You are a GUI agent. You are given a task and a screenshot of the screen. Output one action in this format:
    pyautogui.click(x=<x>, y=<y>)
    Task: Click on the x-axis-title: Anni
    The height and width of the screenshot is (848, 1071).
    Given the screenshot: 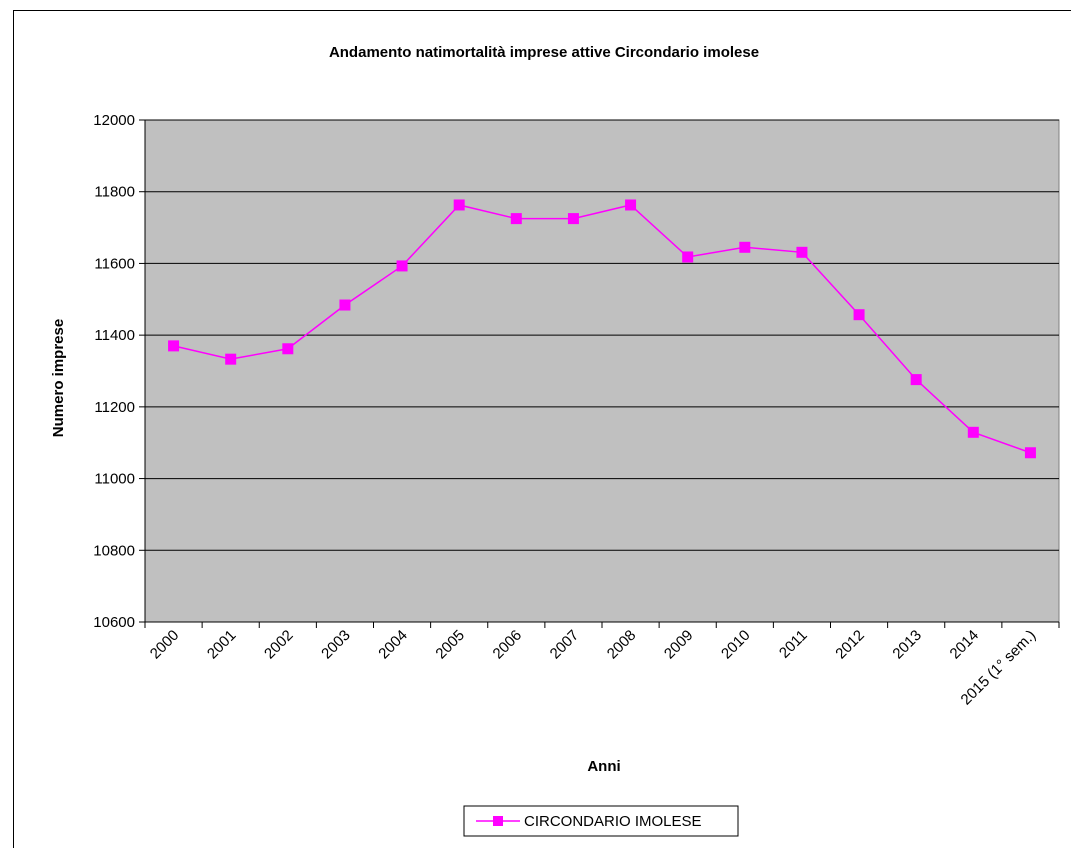 What is the action you would take?
    pyautogui.click(x=603, y=766)
    